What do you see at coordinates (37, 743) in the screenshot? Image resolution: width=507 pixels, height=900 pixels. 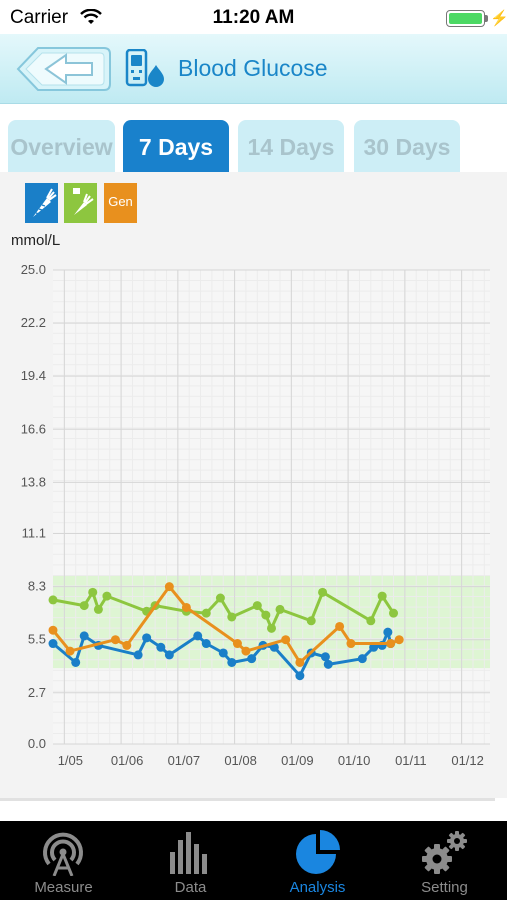 I see `y-tick-label: 0.0` at bounding box center [37, 743].